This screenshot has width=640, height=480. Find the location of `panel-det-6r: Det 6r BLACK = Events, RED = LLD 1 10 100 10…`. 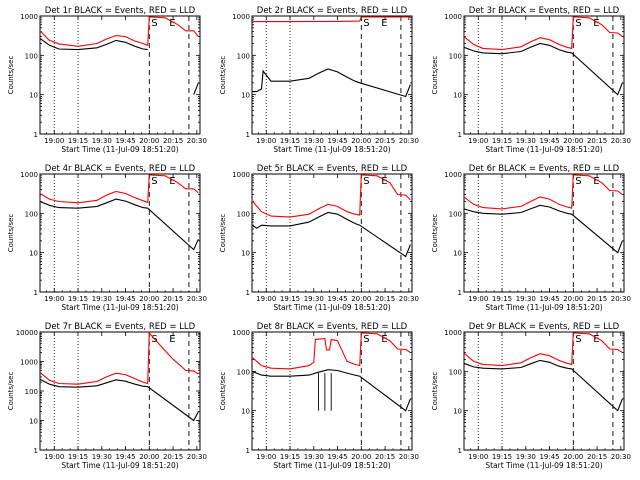

panel-det-6r: Det 6r BLACK = Events, RED = LLD 1 10 100 10… is located at coordinates (531, 238).